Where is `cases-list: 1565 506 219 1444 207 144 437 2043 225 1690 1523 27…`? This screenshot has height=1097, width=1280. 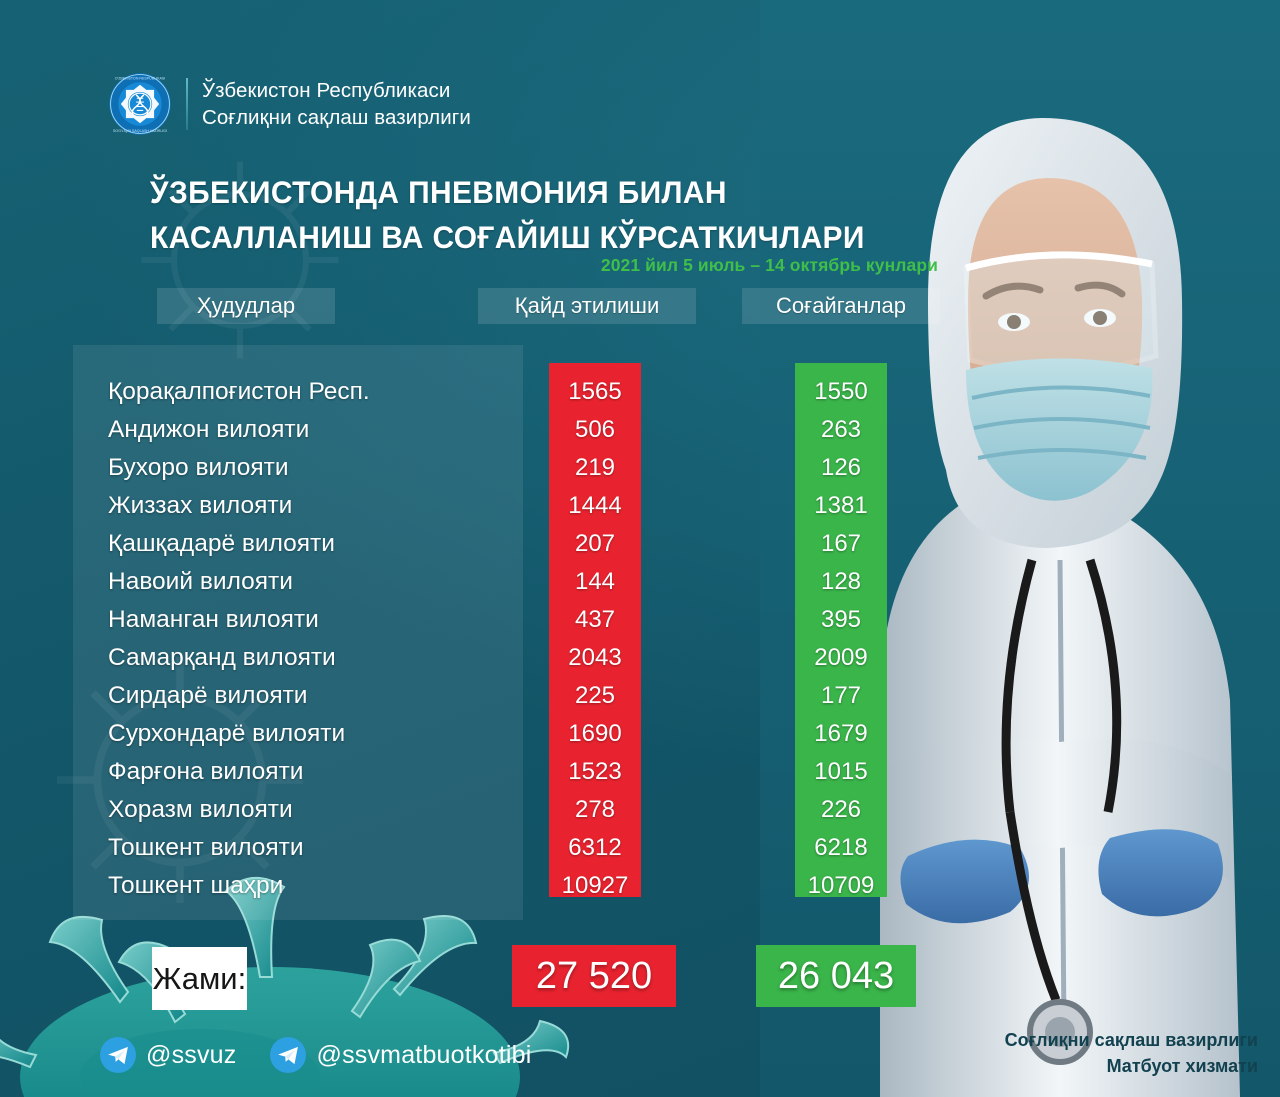 cases-list: 1565 506 219 1444 207 144 437 2043 225 1690 1523 27… is located at coordinates (595, 639).